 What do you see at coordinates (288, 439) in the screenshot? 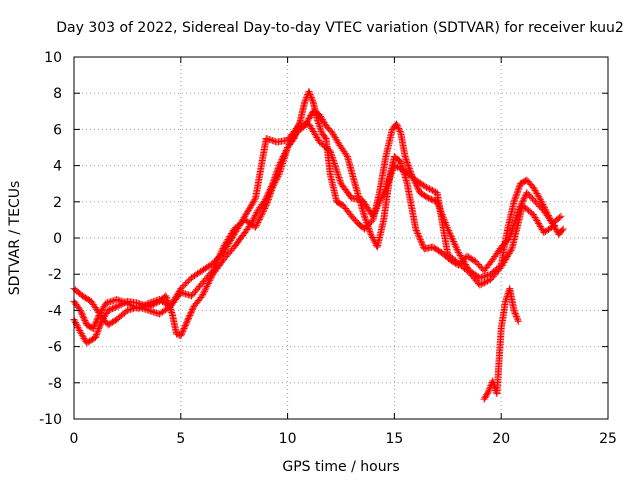
I see `x-tick-label: 10` at bounding box center [288, 439].